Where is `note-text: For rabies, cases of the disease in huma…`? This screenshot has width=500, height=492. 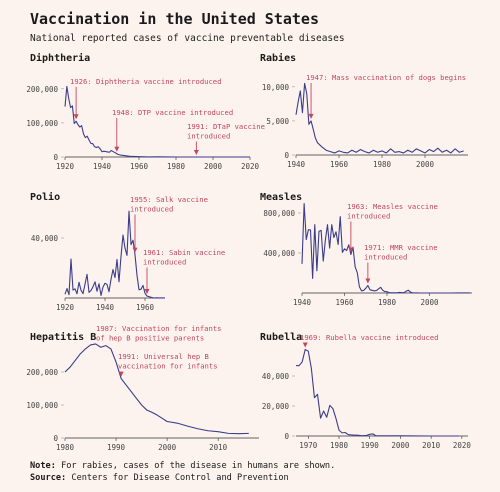
note-text: For rabies, cases of the disease in huma… is located at coordinates (198, 466).